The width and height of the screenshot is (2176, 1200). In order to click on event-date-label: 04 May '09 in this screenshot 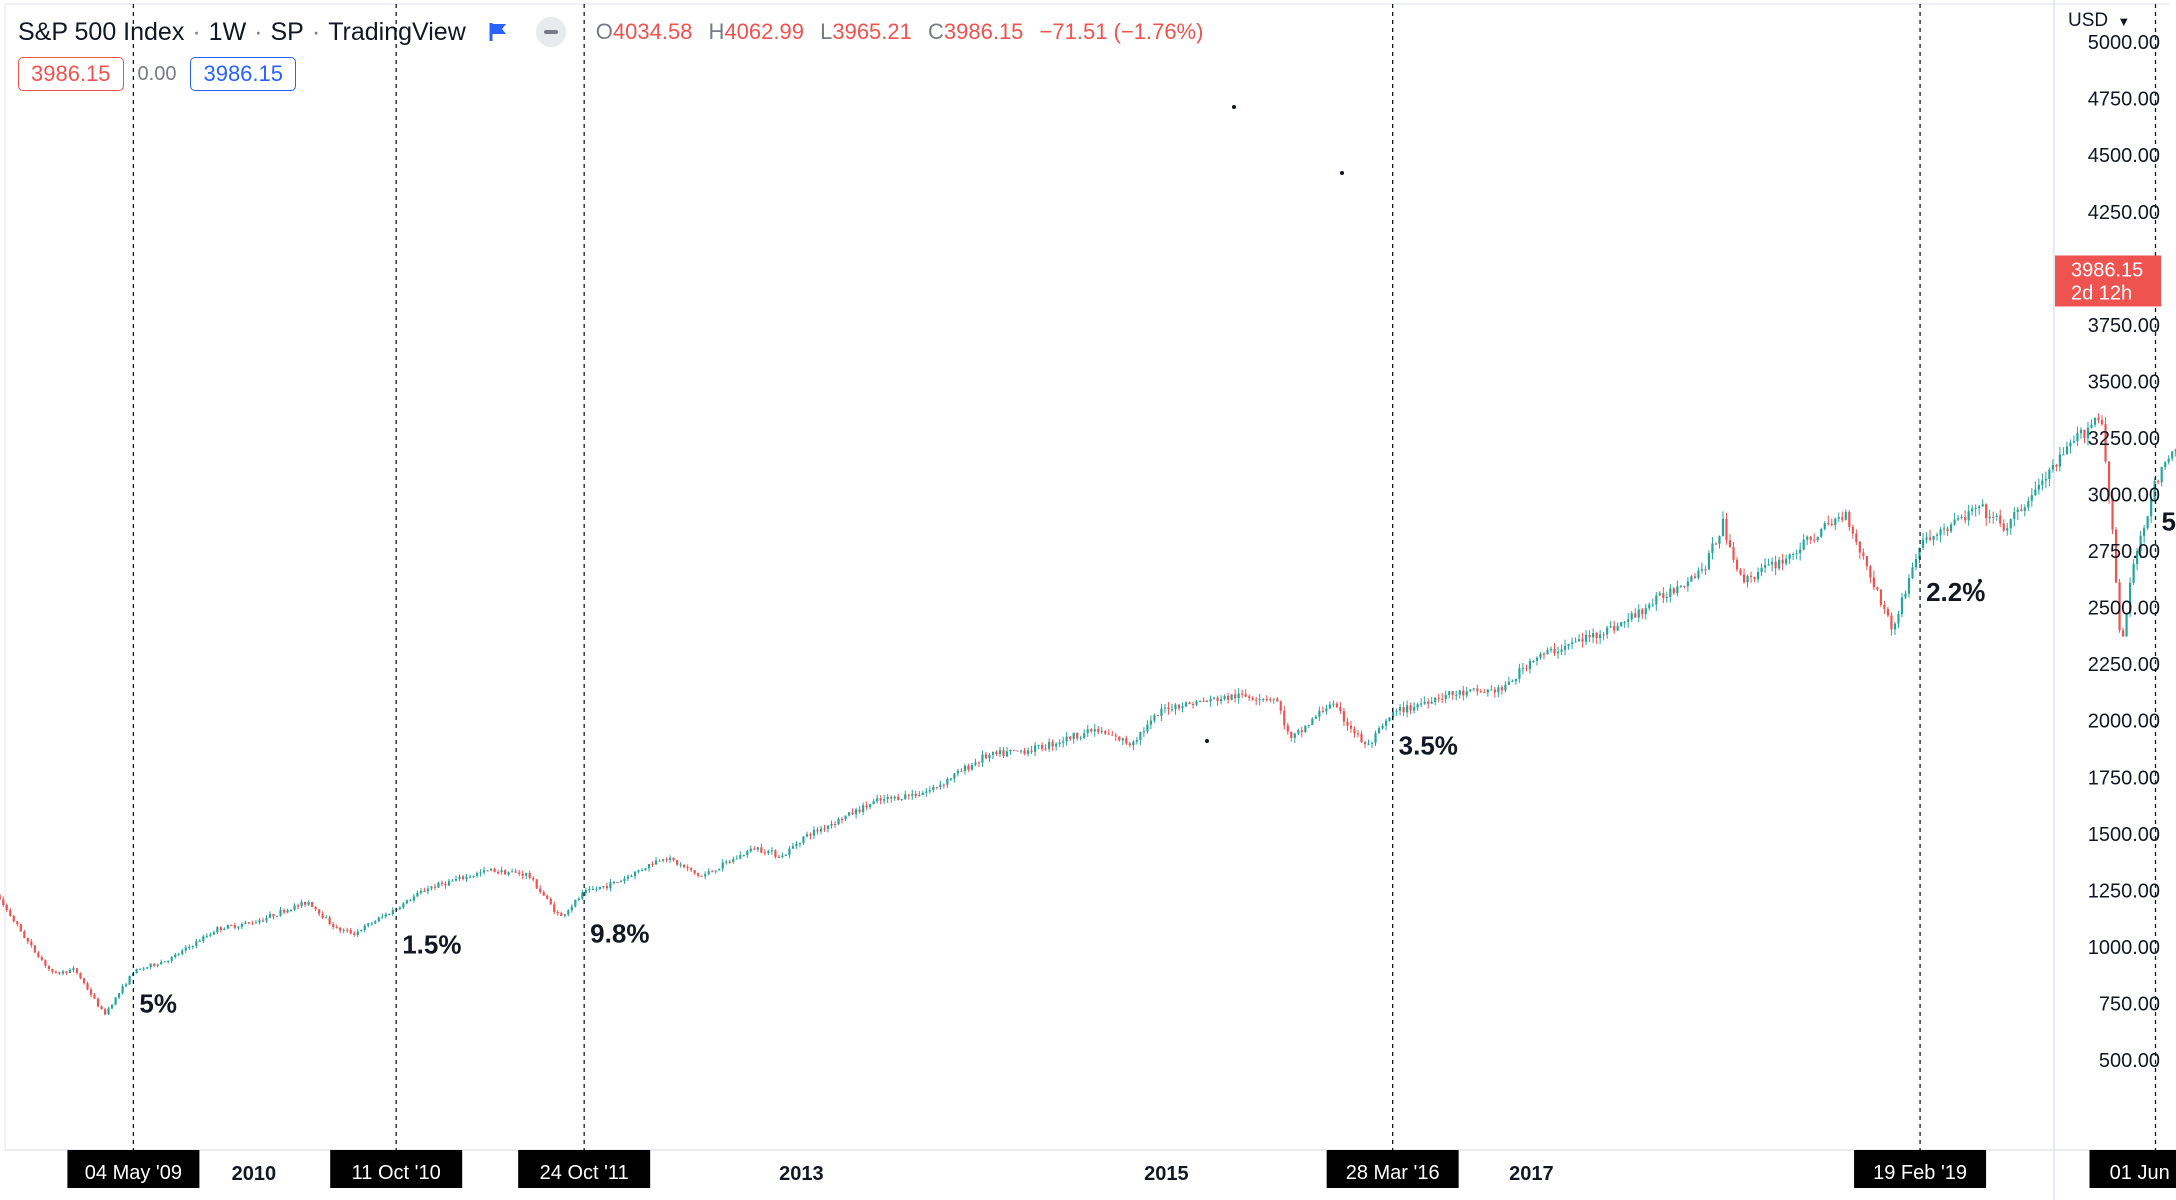, I will do `click(133, 1169)`.